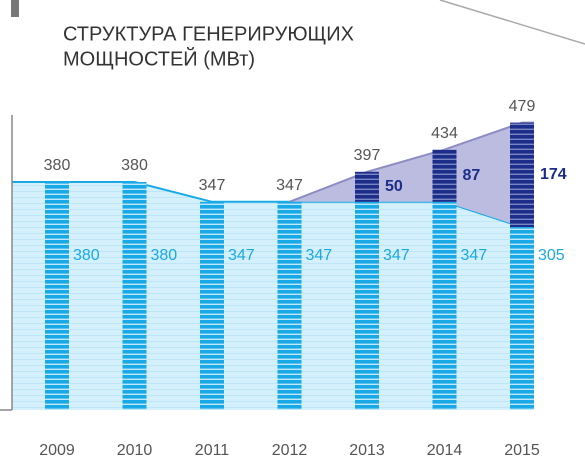 This screenshot has width=585, height=464. Describe the element at coordinates (512, 22) in the screenshot. I see `decor-line` at that location.